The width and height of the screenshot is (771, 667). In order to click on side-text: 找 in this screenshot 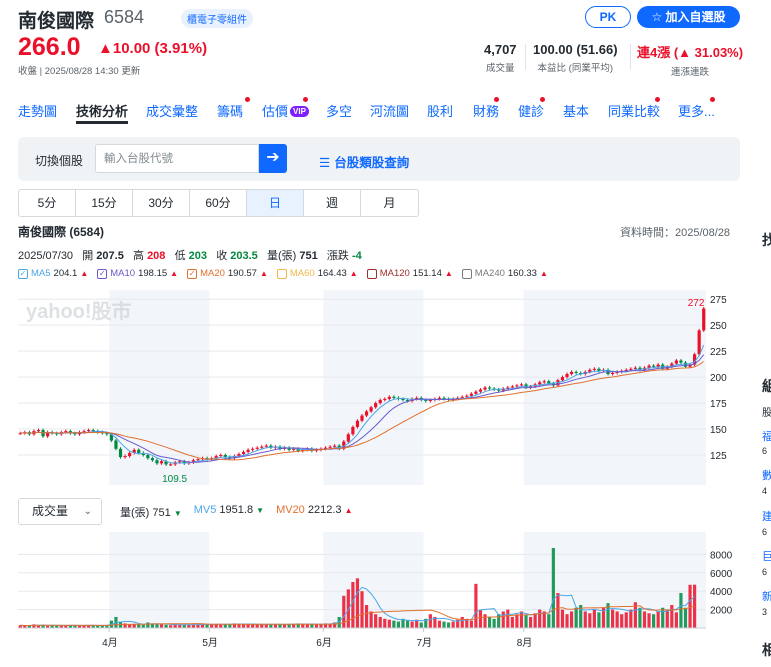, I will do `click(766, 240)`.